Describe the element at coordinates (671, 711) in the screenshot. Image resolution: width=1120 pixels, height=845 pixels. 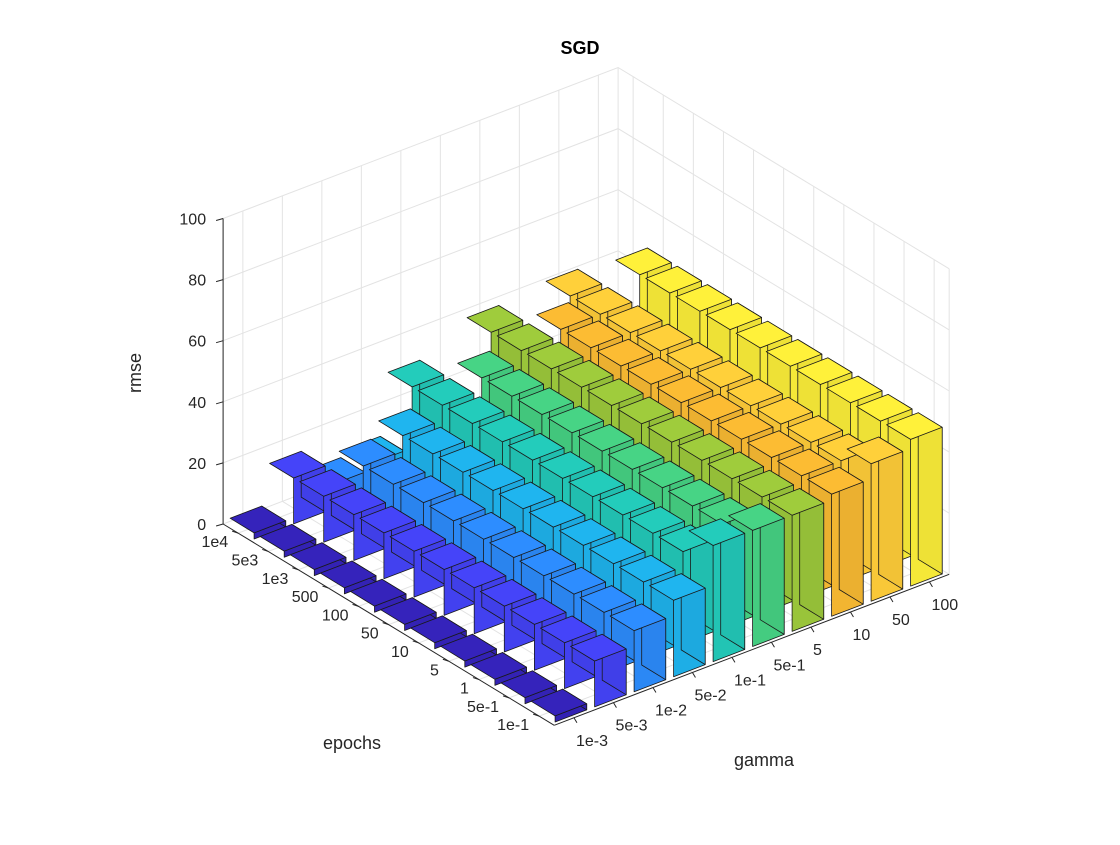
I see `gamma-tick-label: 1e-2` at that location.